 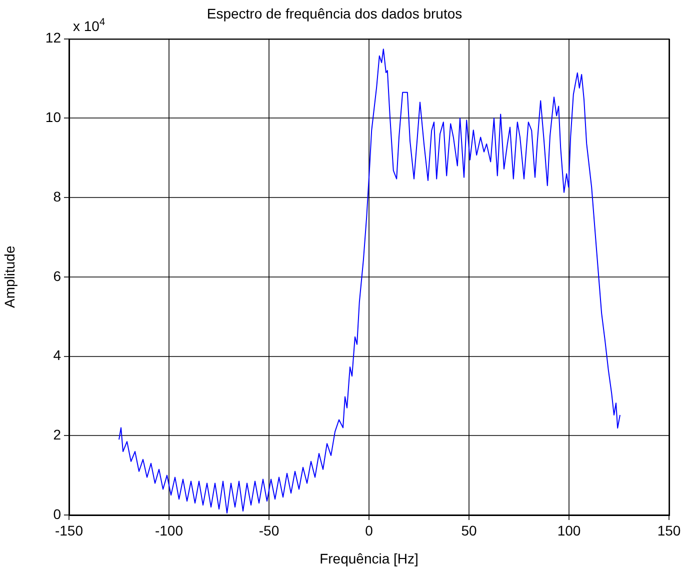 What do you see at coordinates (57, 355) in the screenshot?
I see `y-tick-label: 4` at bounding box center [57, 355].